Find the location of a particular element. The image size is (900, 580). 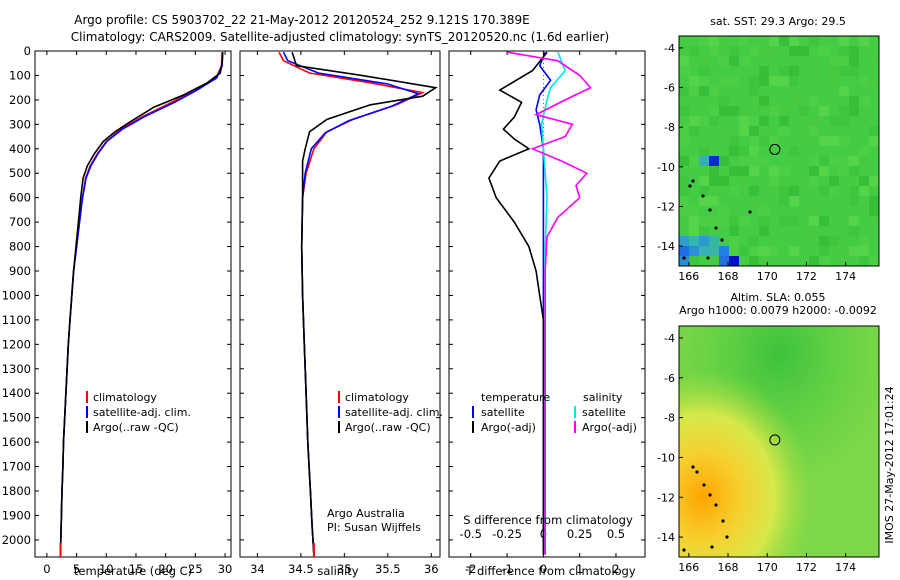

sla-map-frame is located at coordinates (779, 441).